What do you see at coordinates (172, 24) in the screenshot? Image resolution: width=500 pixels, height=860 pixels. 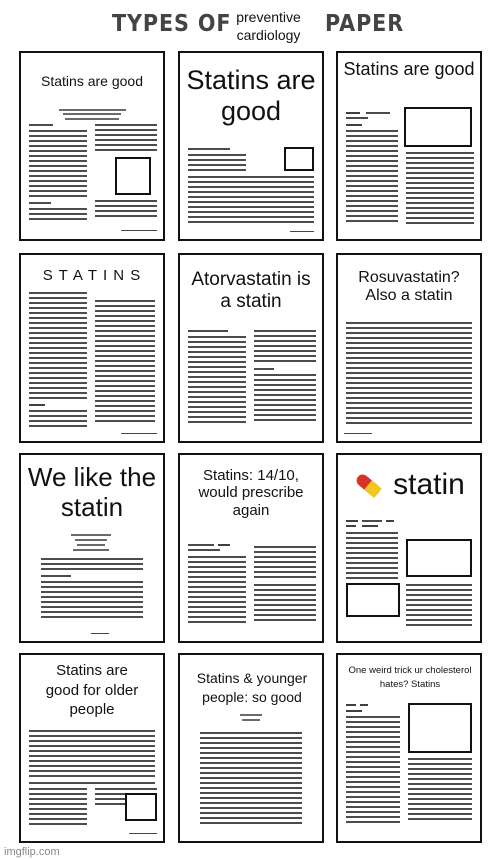 I see `header-types-label: TYPES OF` at bounding box center [172, 24].